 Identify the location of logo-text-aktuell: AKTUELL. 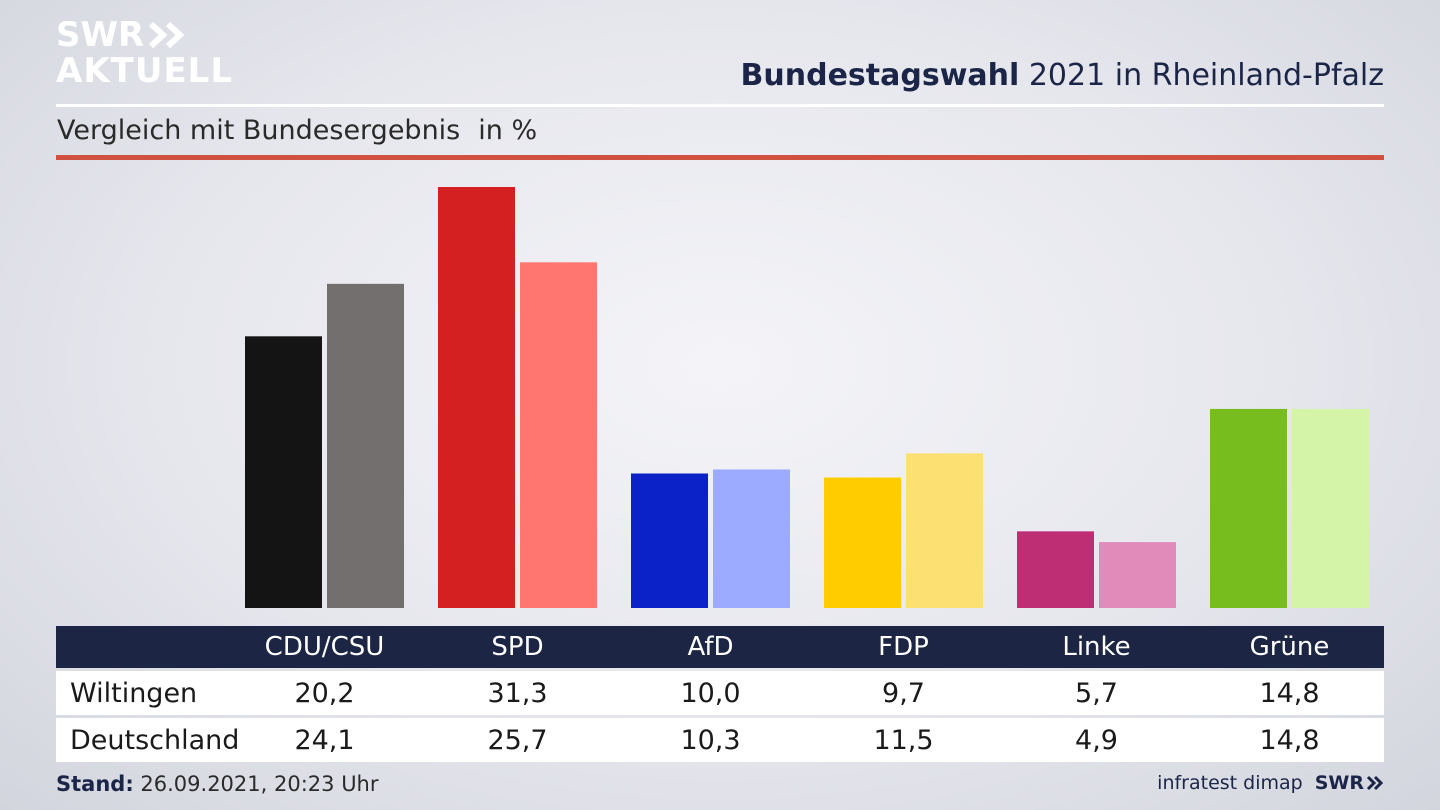
(145, 71).